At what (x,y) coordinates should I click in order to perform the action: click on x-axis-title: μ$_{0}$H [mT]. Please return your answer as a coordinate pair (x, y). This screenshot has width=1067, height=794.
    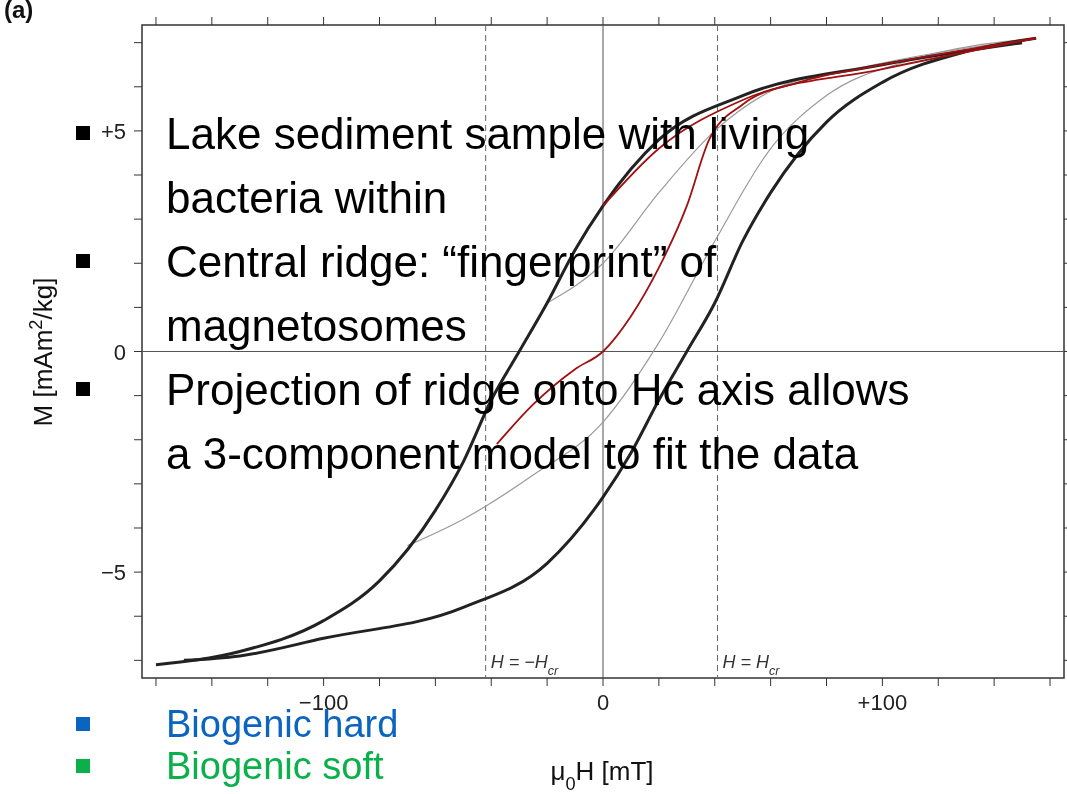
    Looking at the image, I should click on (602, 775).